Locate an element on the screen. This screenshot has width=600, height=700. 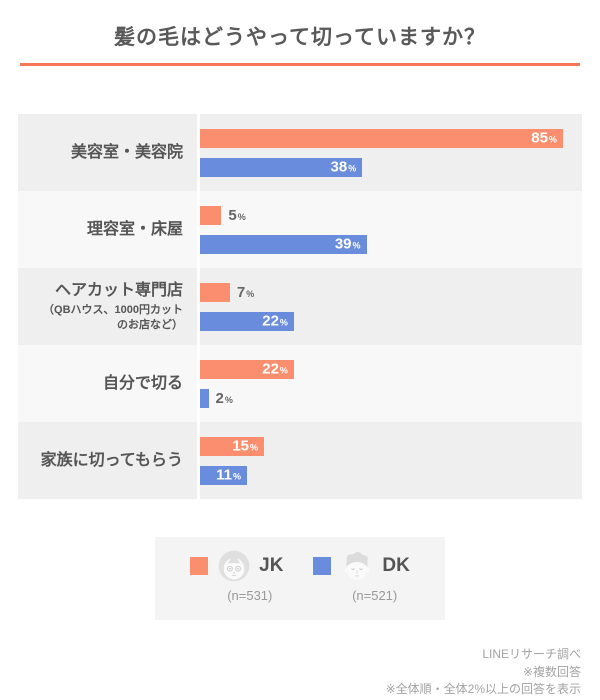
bar-dk: 38% is located at coordinates (281, 167).